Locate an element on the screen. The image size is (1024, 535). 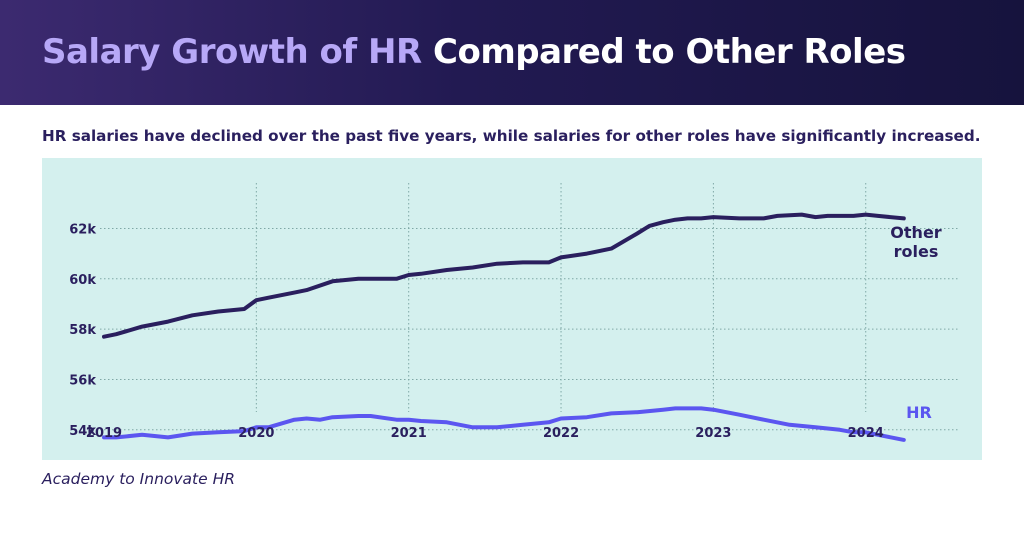
x-tick-label: 2023 is located at coordinates (713, 433).